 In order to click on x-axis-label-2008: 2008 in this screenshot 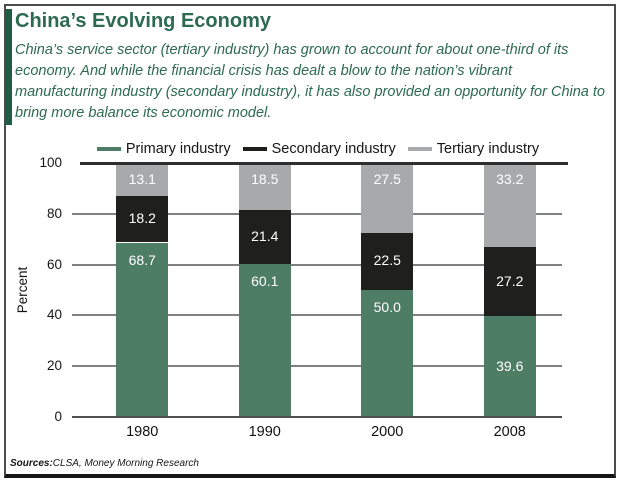, I will do `click(509, 432)`.